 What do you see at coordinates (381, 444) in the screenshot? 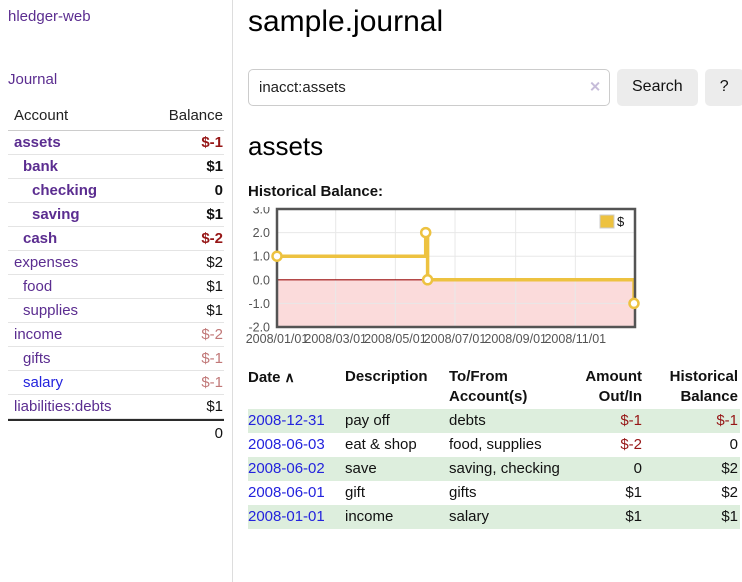
I see `register-description: eat & shop` at bounding box center [381, 444].